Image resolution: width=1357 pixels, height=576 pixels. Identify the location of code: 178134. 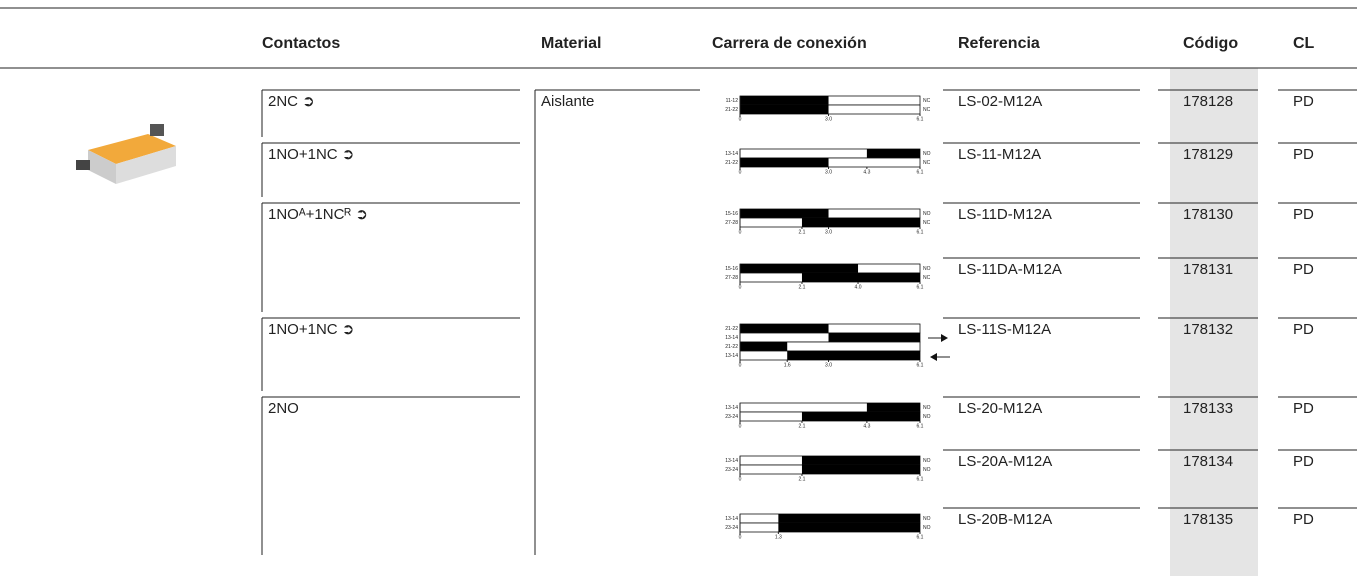
(1208, 461).